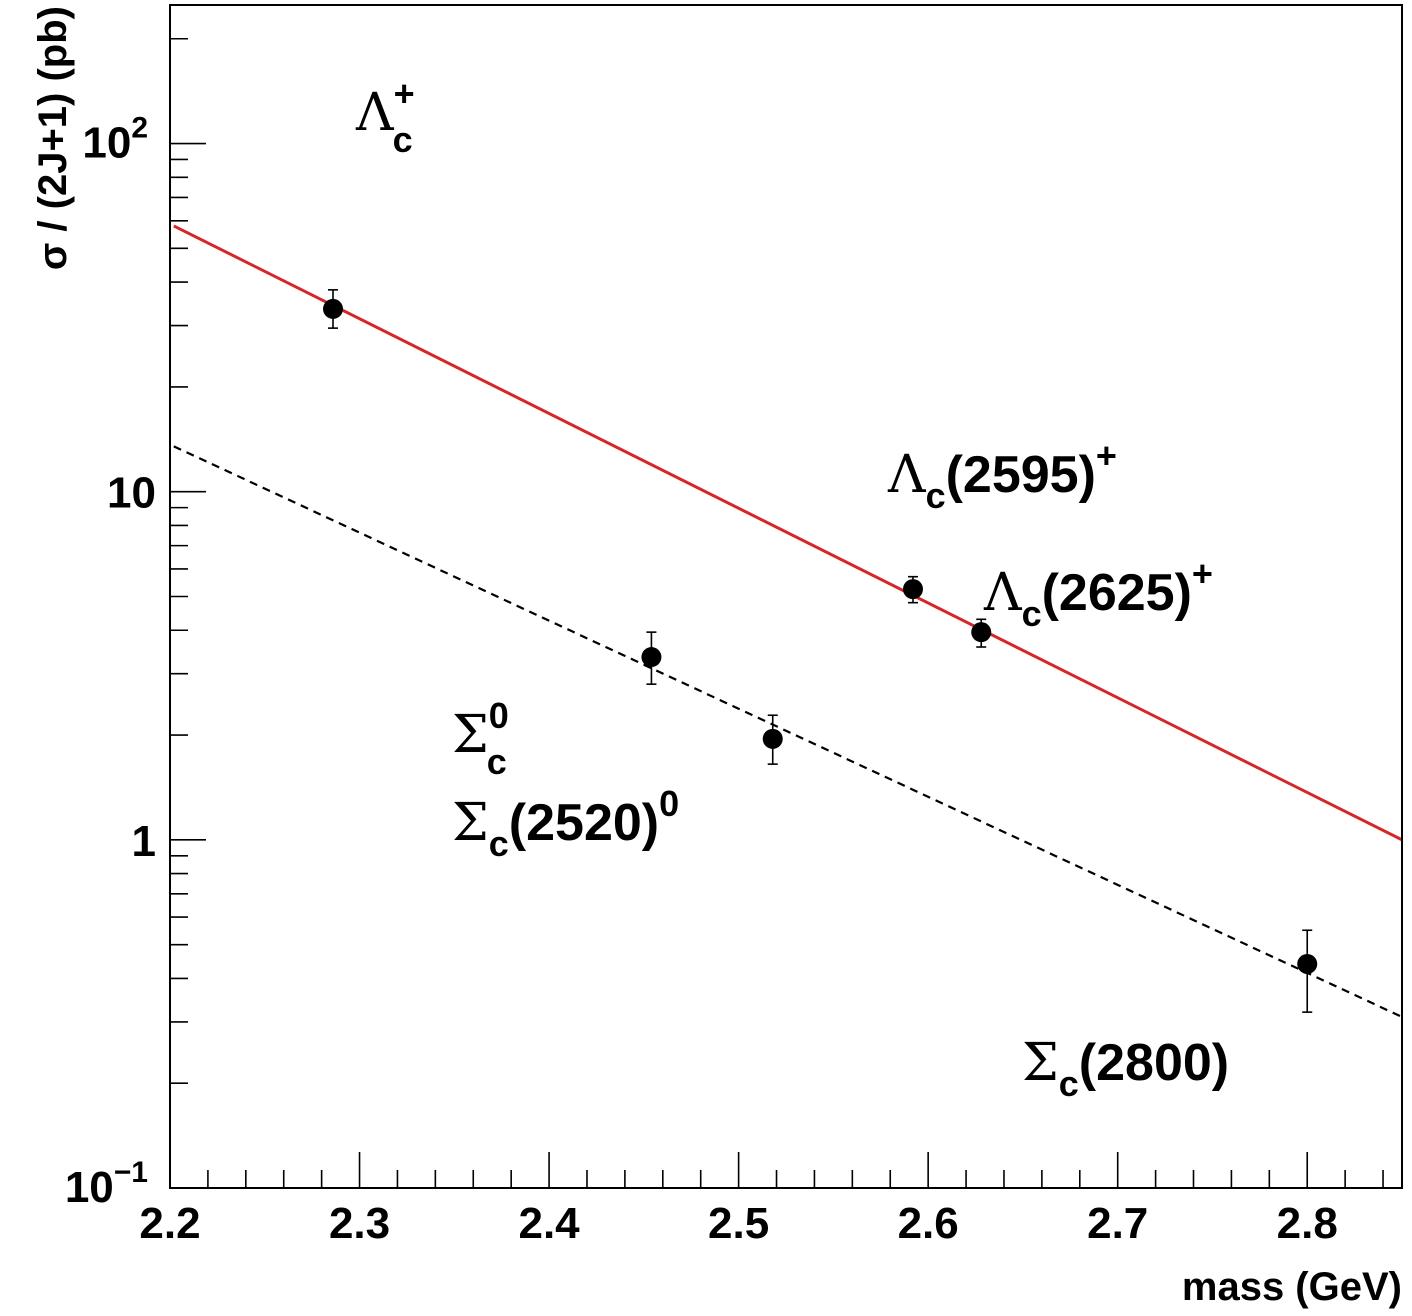 Image resolution: width=1412 pixels, height=1316 pixels. I want to click on label-lambda-c-2625: Λc(2625)+, so click(1098, 593).